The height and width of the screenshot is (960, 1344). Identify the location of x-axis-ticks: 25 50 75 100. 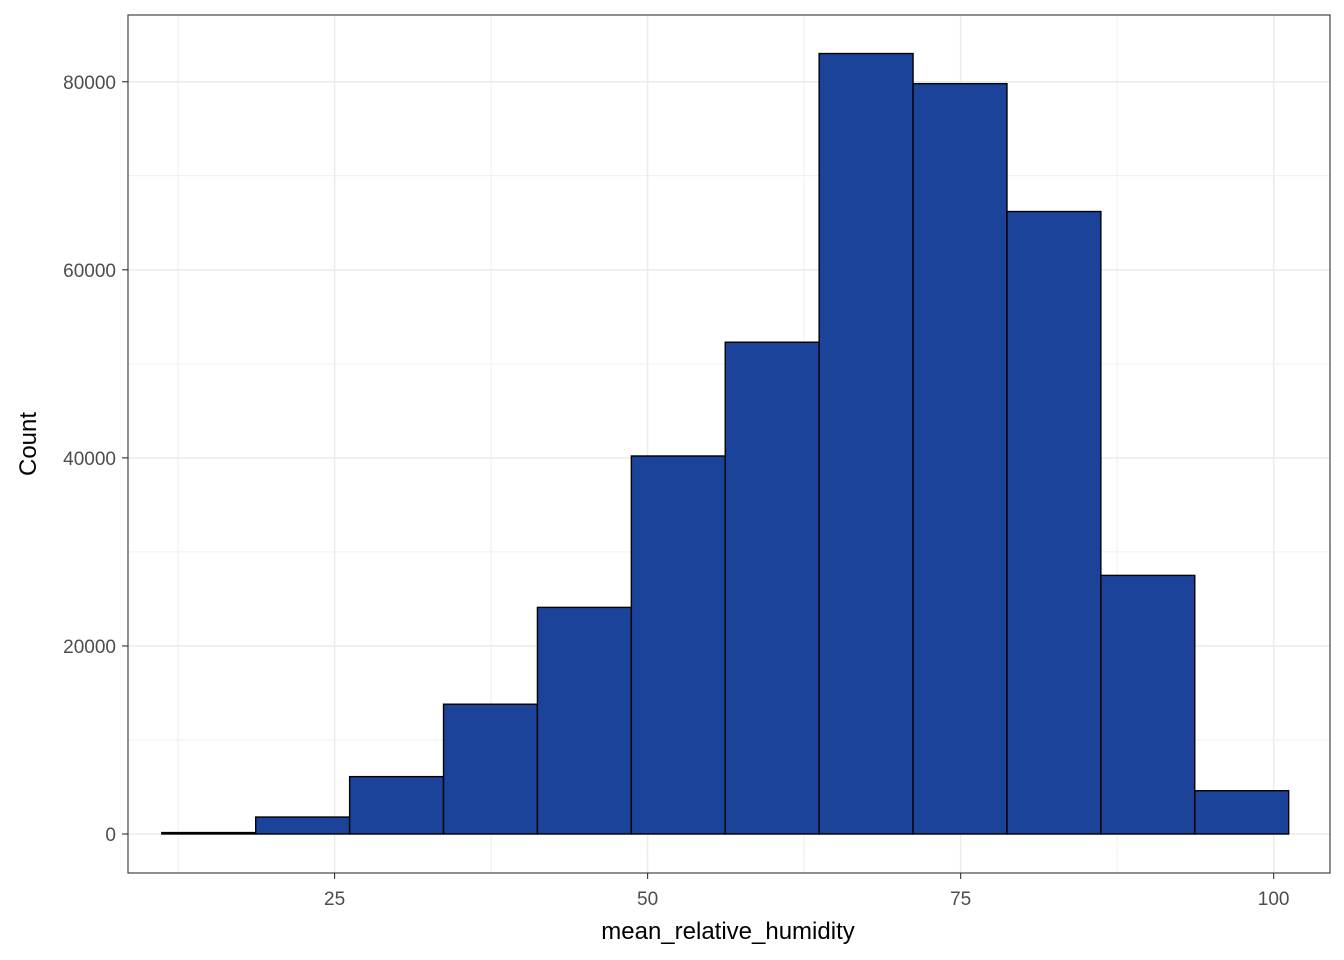
(807, 891).